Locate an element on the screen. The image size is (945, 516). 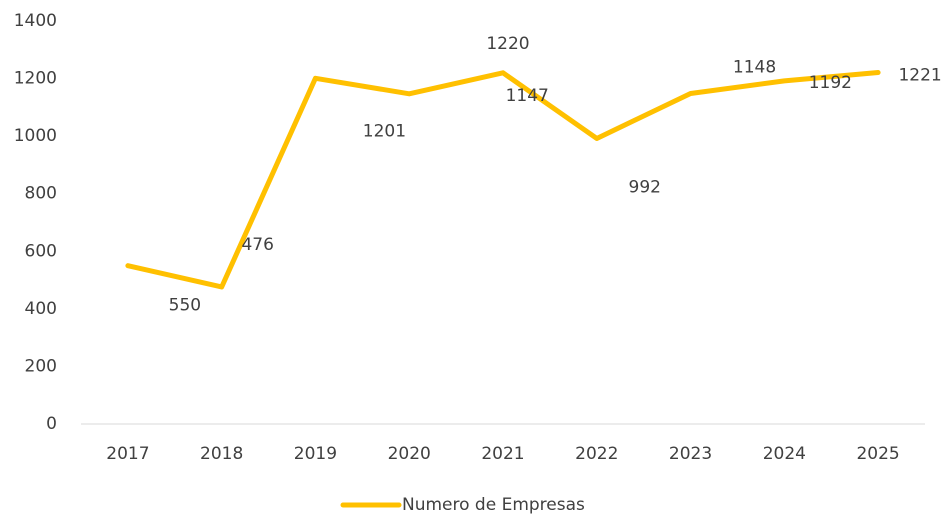
data-label: 1220 is located at coordinates (507, 44).